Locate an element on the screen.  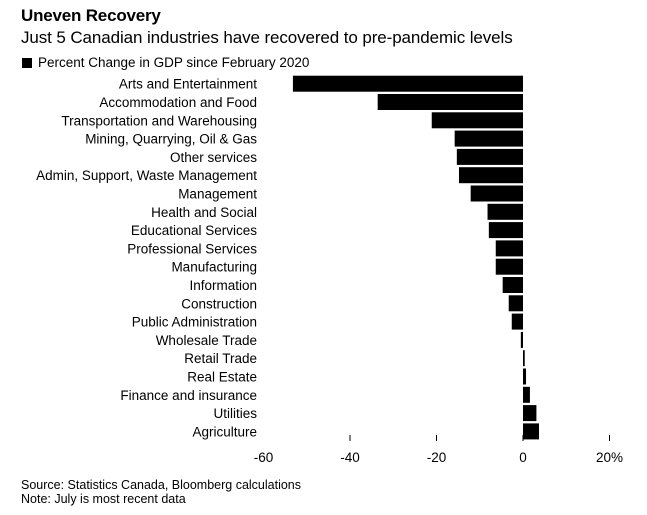
category-label: Professional Services is located at coordinates (192, 248).